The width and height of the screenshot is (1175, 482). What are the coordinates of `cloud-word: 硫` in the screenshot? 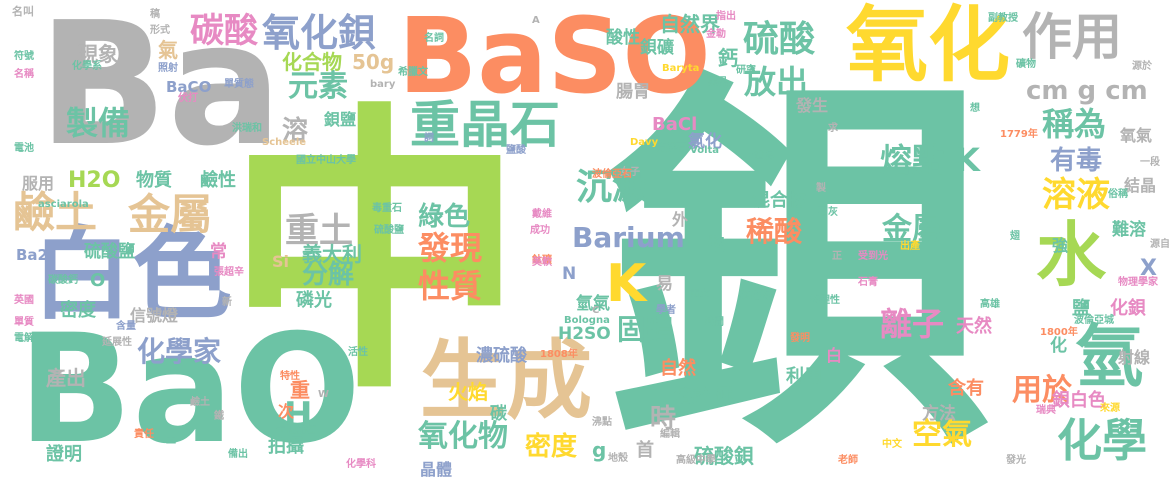 It's located at (724, 394).